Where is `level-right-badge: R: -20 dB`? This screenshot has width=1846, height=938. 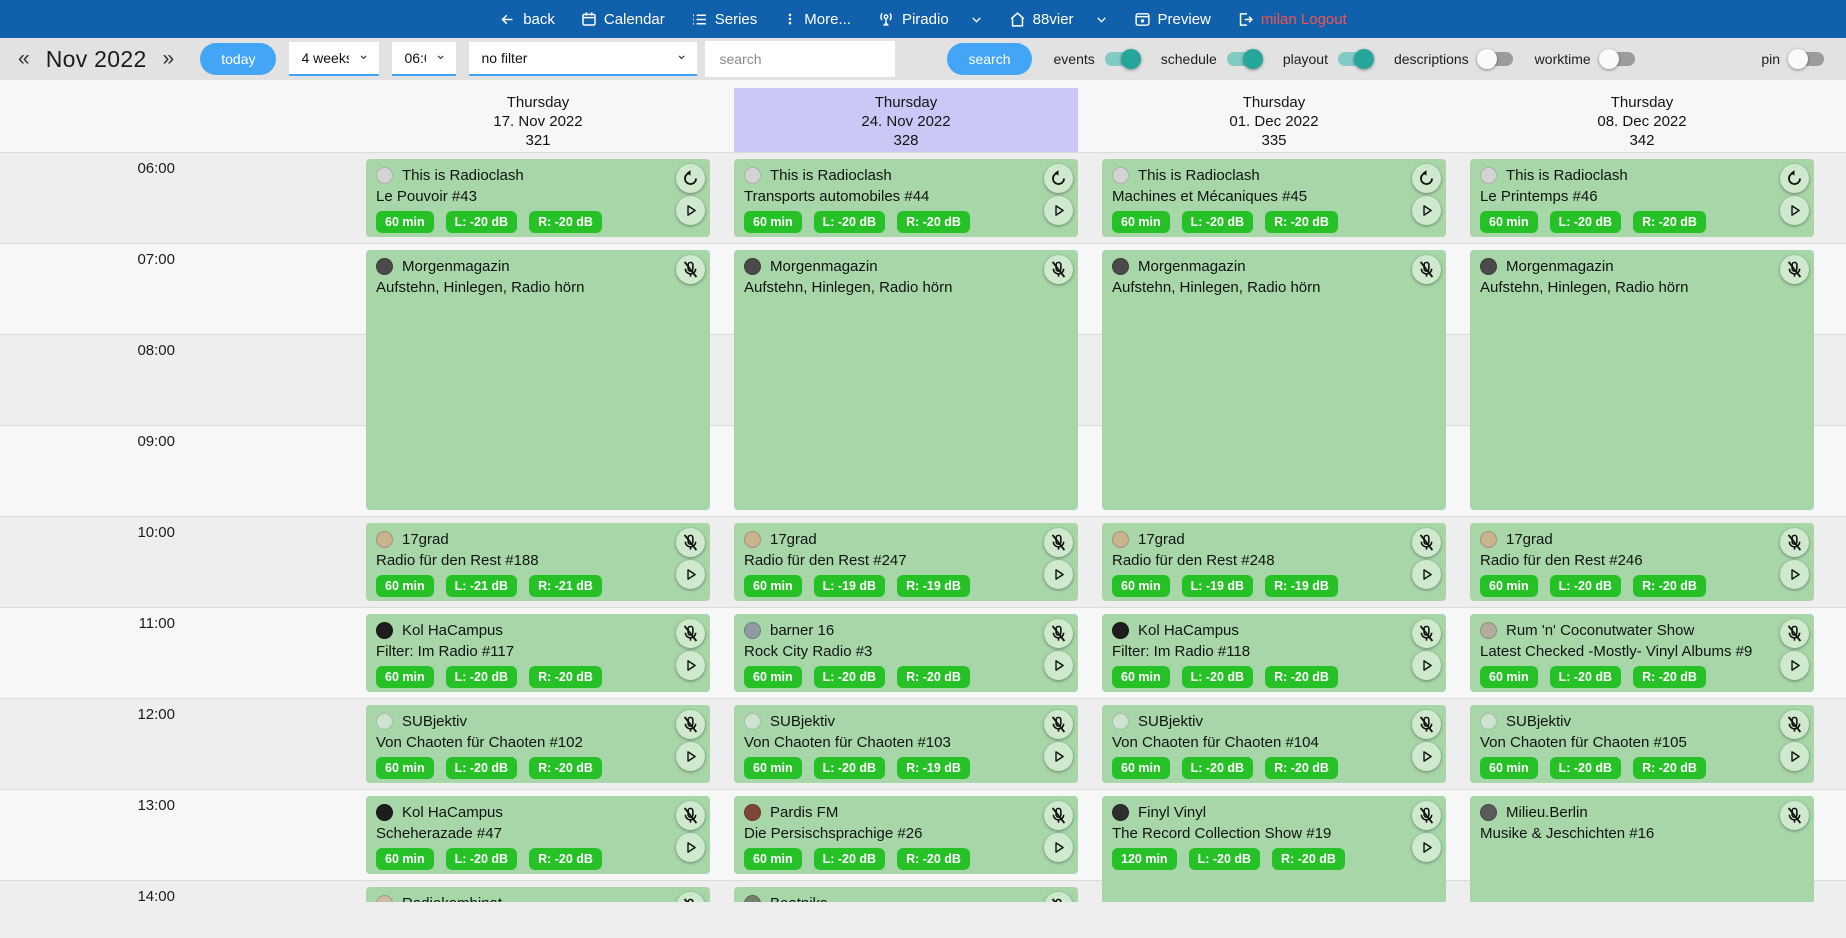
level-right-badge: R: -20 dB is located at coordinates (565, 677).